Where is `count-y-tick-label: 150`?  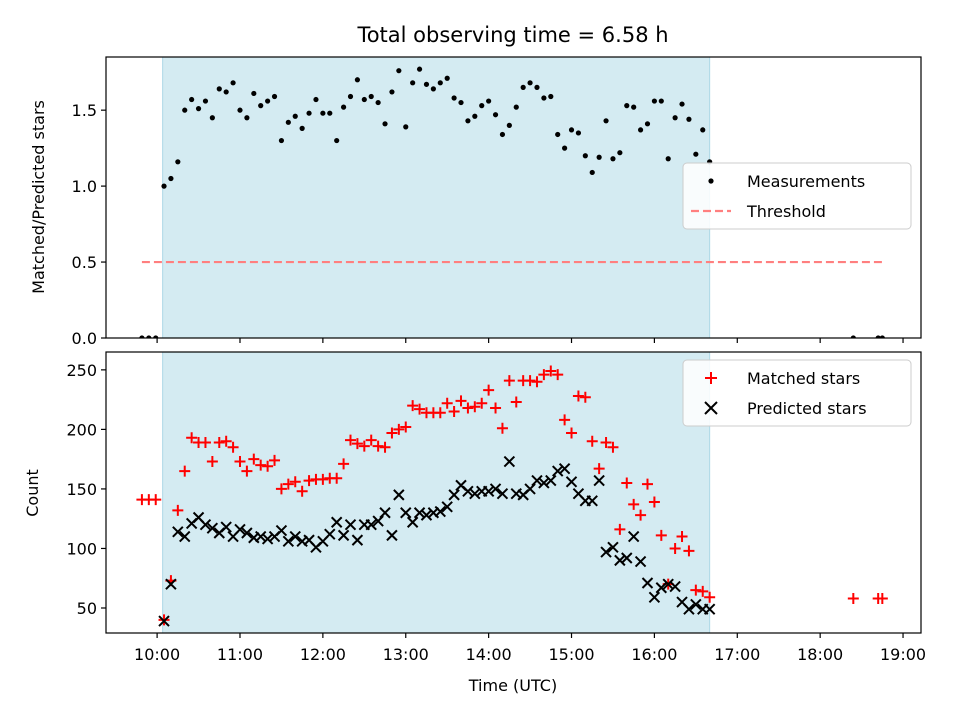 count-y-tick-label: 150 is located at coordinates (81, 489).